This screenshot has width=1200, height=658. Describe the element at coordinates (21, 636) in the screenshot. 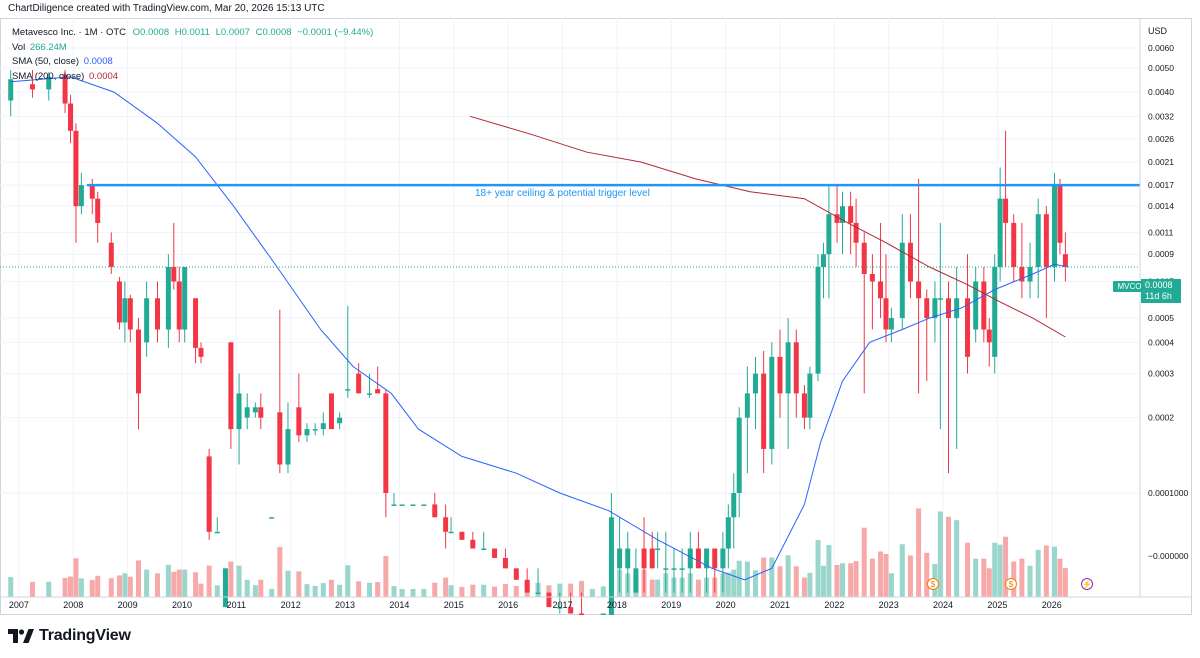

I see `tradingview-logo-icon` at that location.